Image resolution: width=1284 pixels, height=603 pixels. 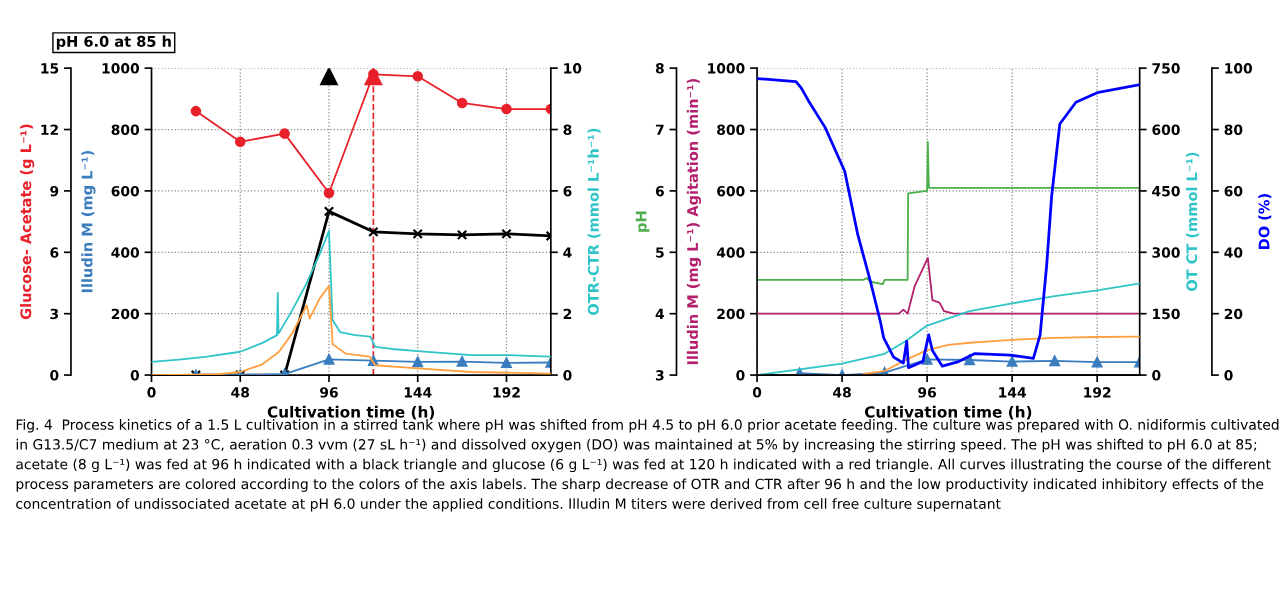 I want to click on y3-axis-title: OTR-CTR (mmol L⁻¹h⁻¹), so click(x=594, y=221).